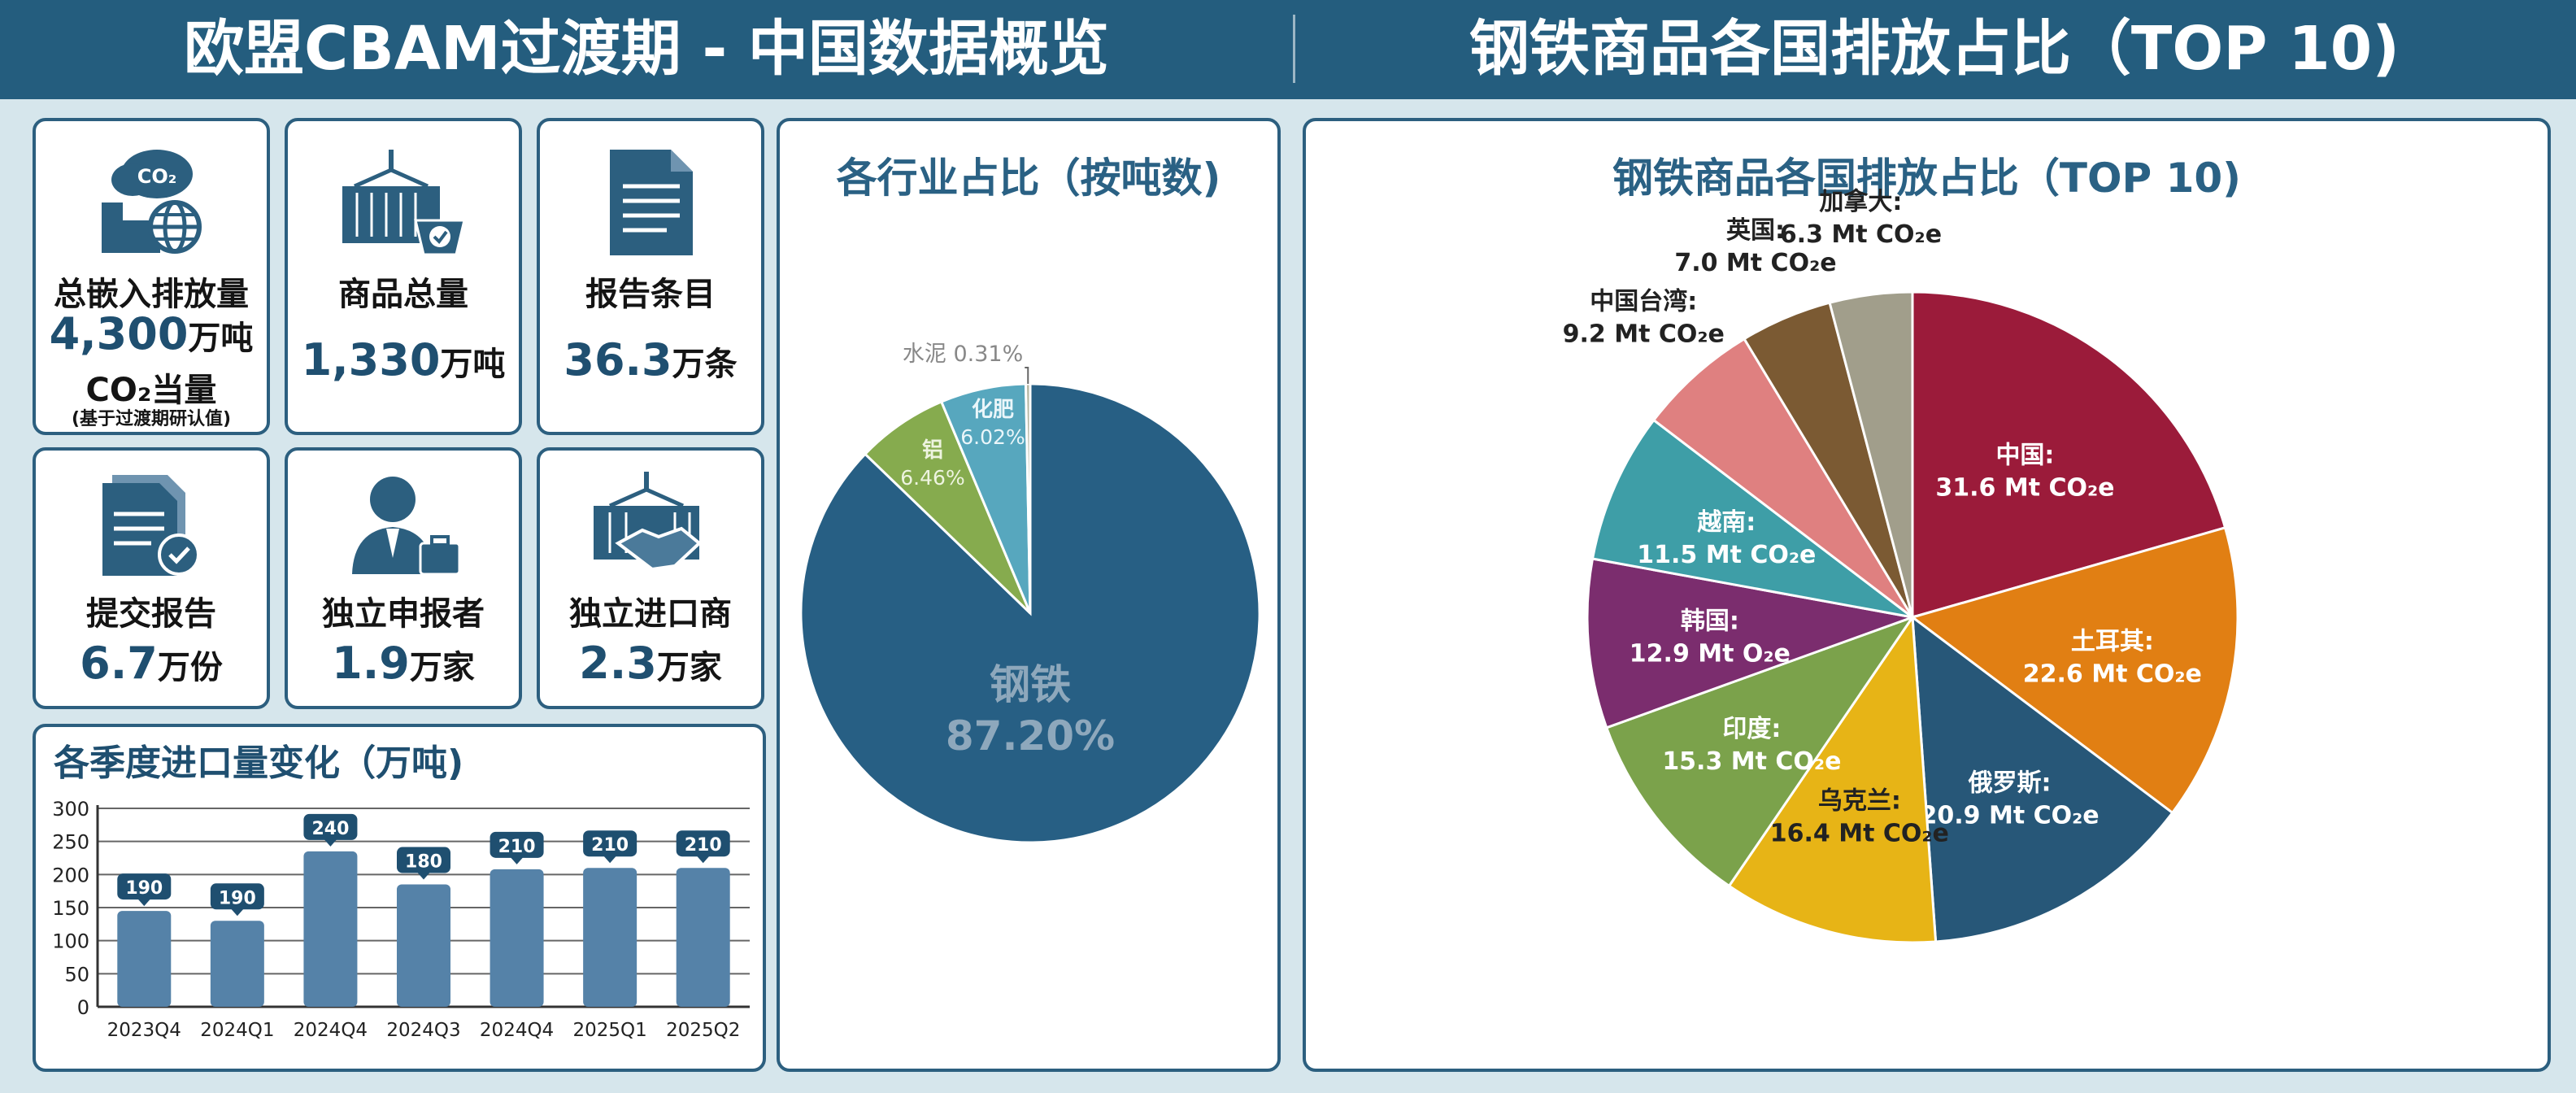 The image size is (2576, 1093). What do you see at coordinates (403, 276) in the screenshot?
I see `kpi-card-commodity-total: 商品总量 1,330万吨` at bounding box center [403, 276].